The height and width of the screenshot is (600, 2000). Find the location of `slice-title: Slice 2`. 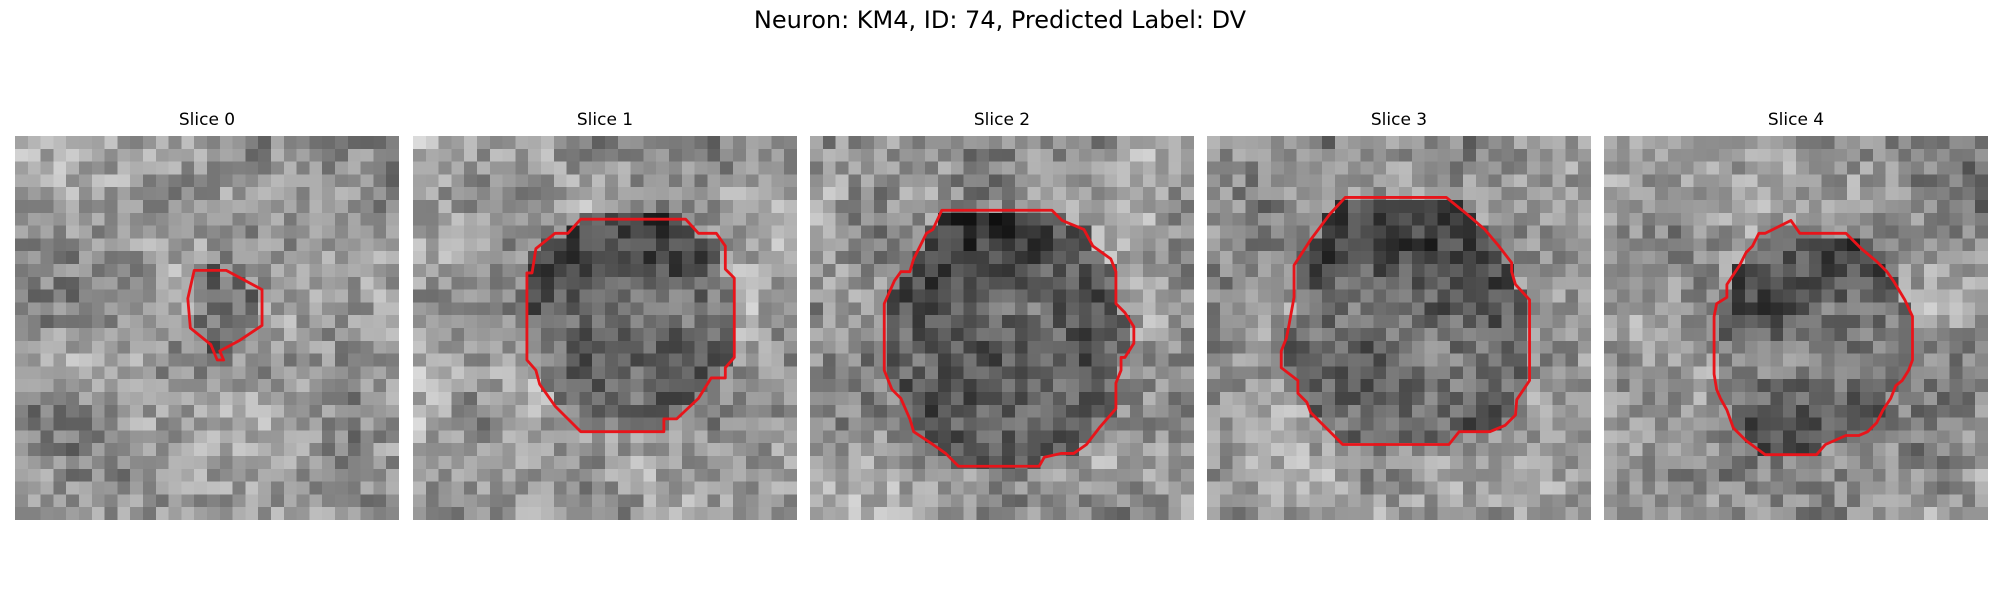

slice-title: Slice 2 is located at coordinates (1002, 120).